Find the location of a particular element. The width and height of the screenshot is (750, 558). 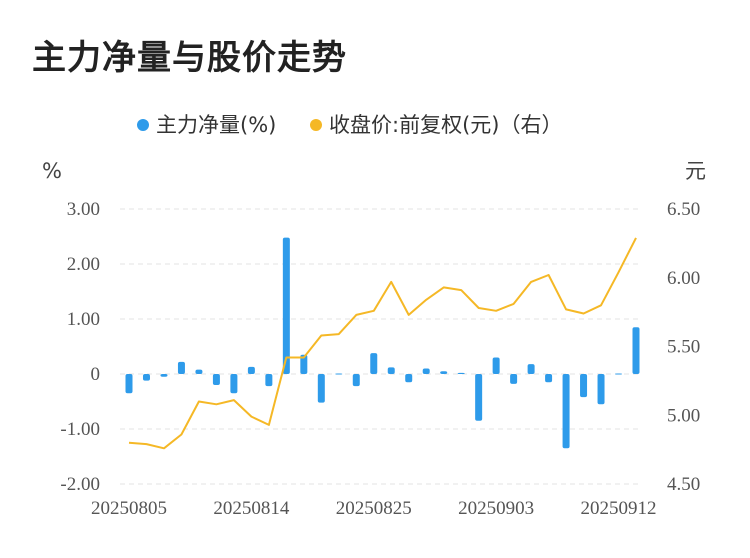

legend-marker-line is located at coordinates (316, 125).